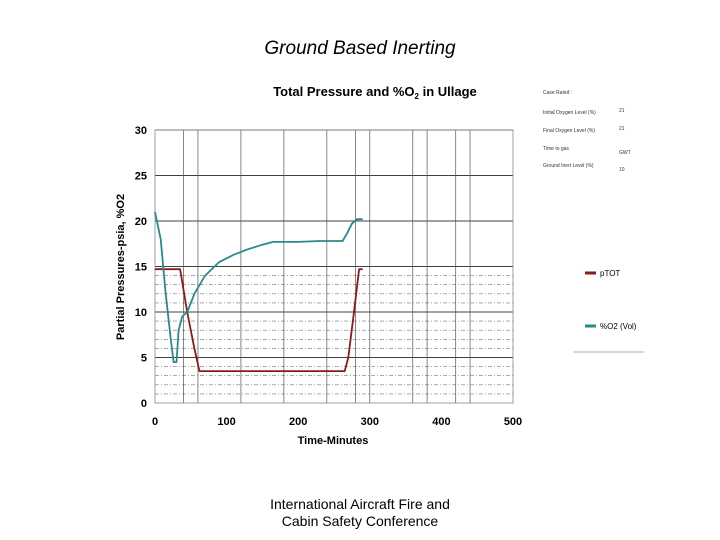 The image size is (720, 540). Describe the element at coordinates (375, 92) in the screenshot. I see `chart-title: Total Pressure and %O2 in Ullage` at that location.